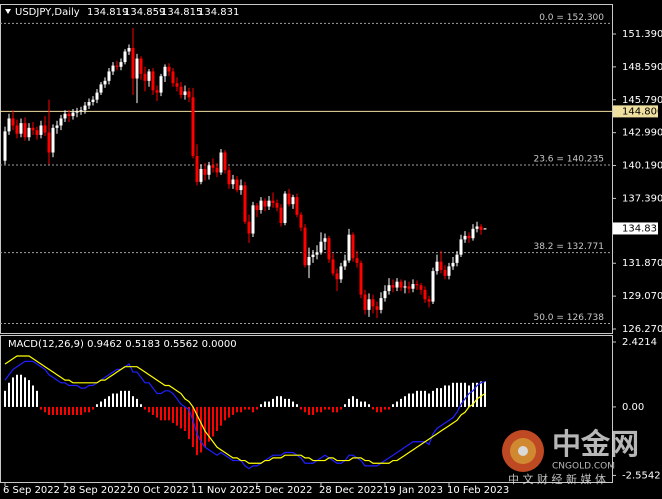 This screenshot has height=499, width=662. Describe the element at coordinates (642, 34) in the screenshot. I see `y-tick-label: 151.390` at that location.